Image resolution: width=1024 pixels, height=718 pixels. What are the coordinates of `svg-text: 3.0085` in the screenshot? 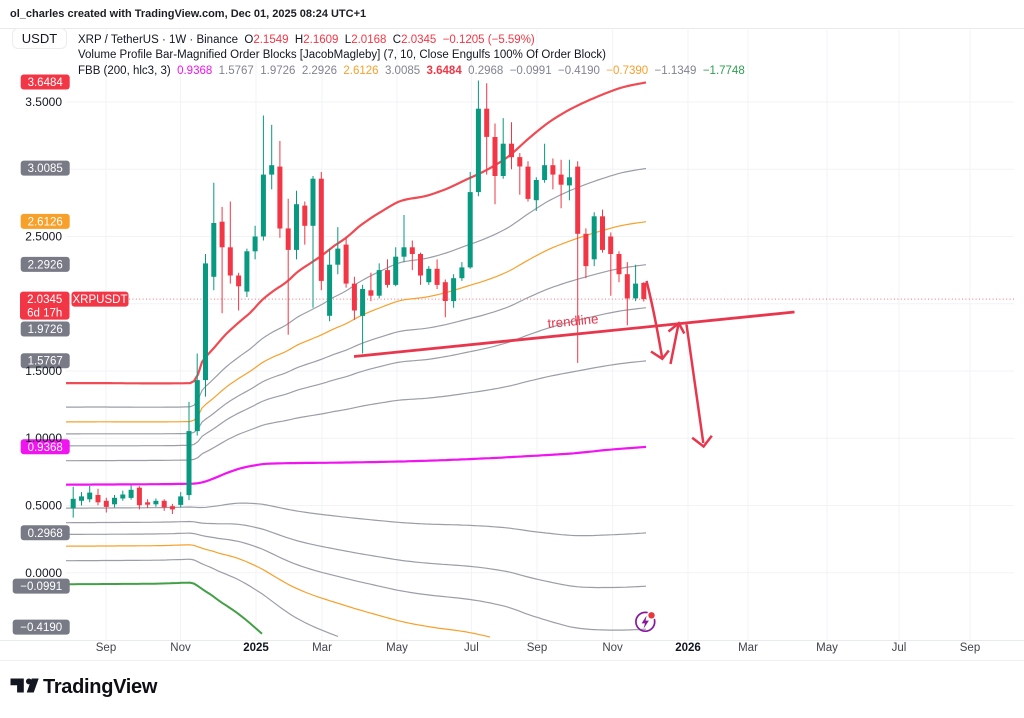 It's located at (45, 169).